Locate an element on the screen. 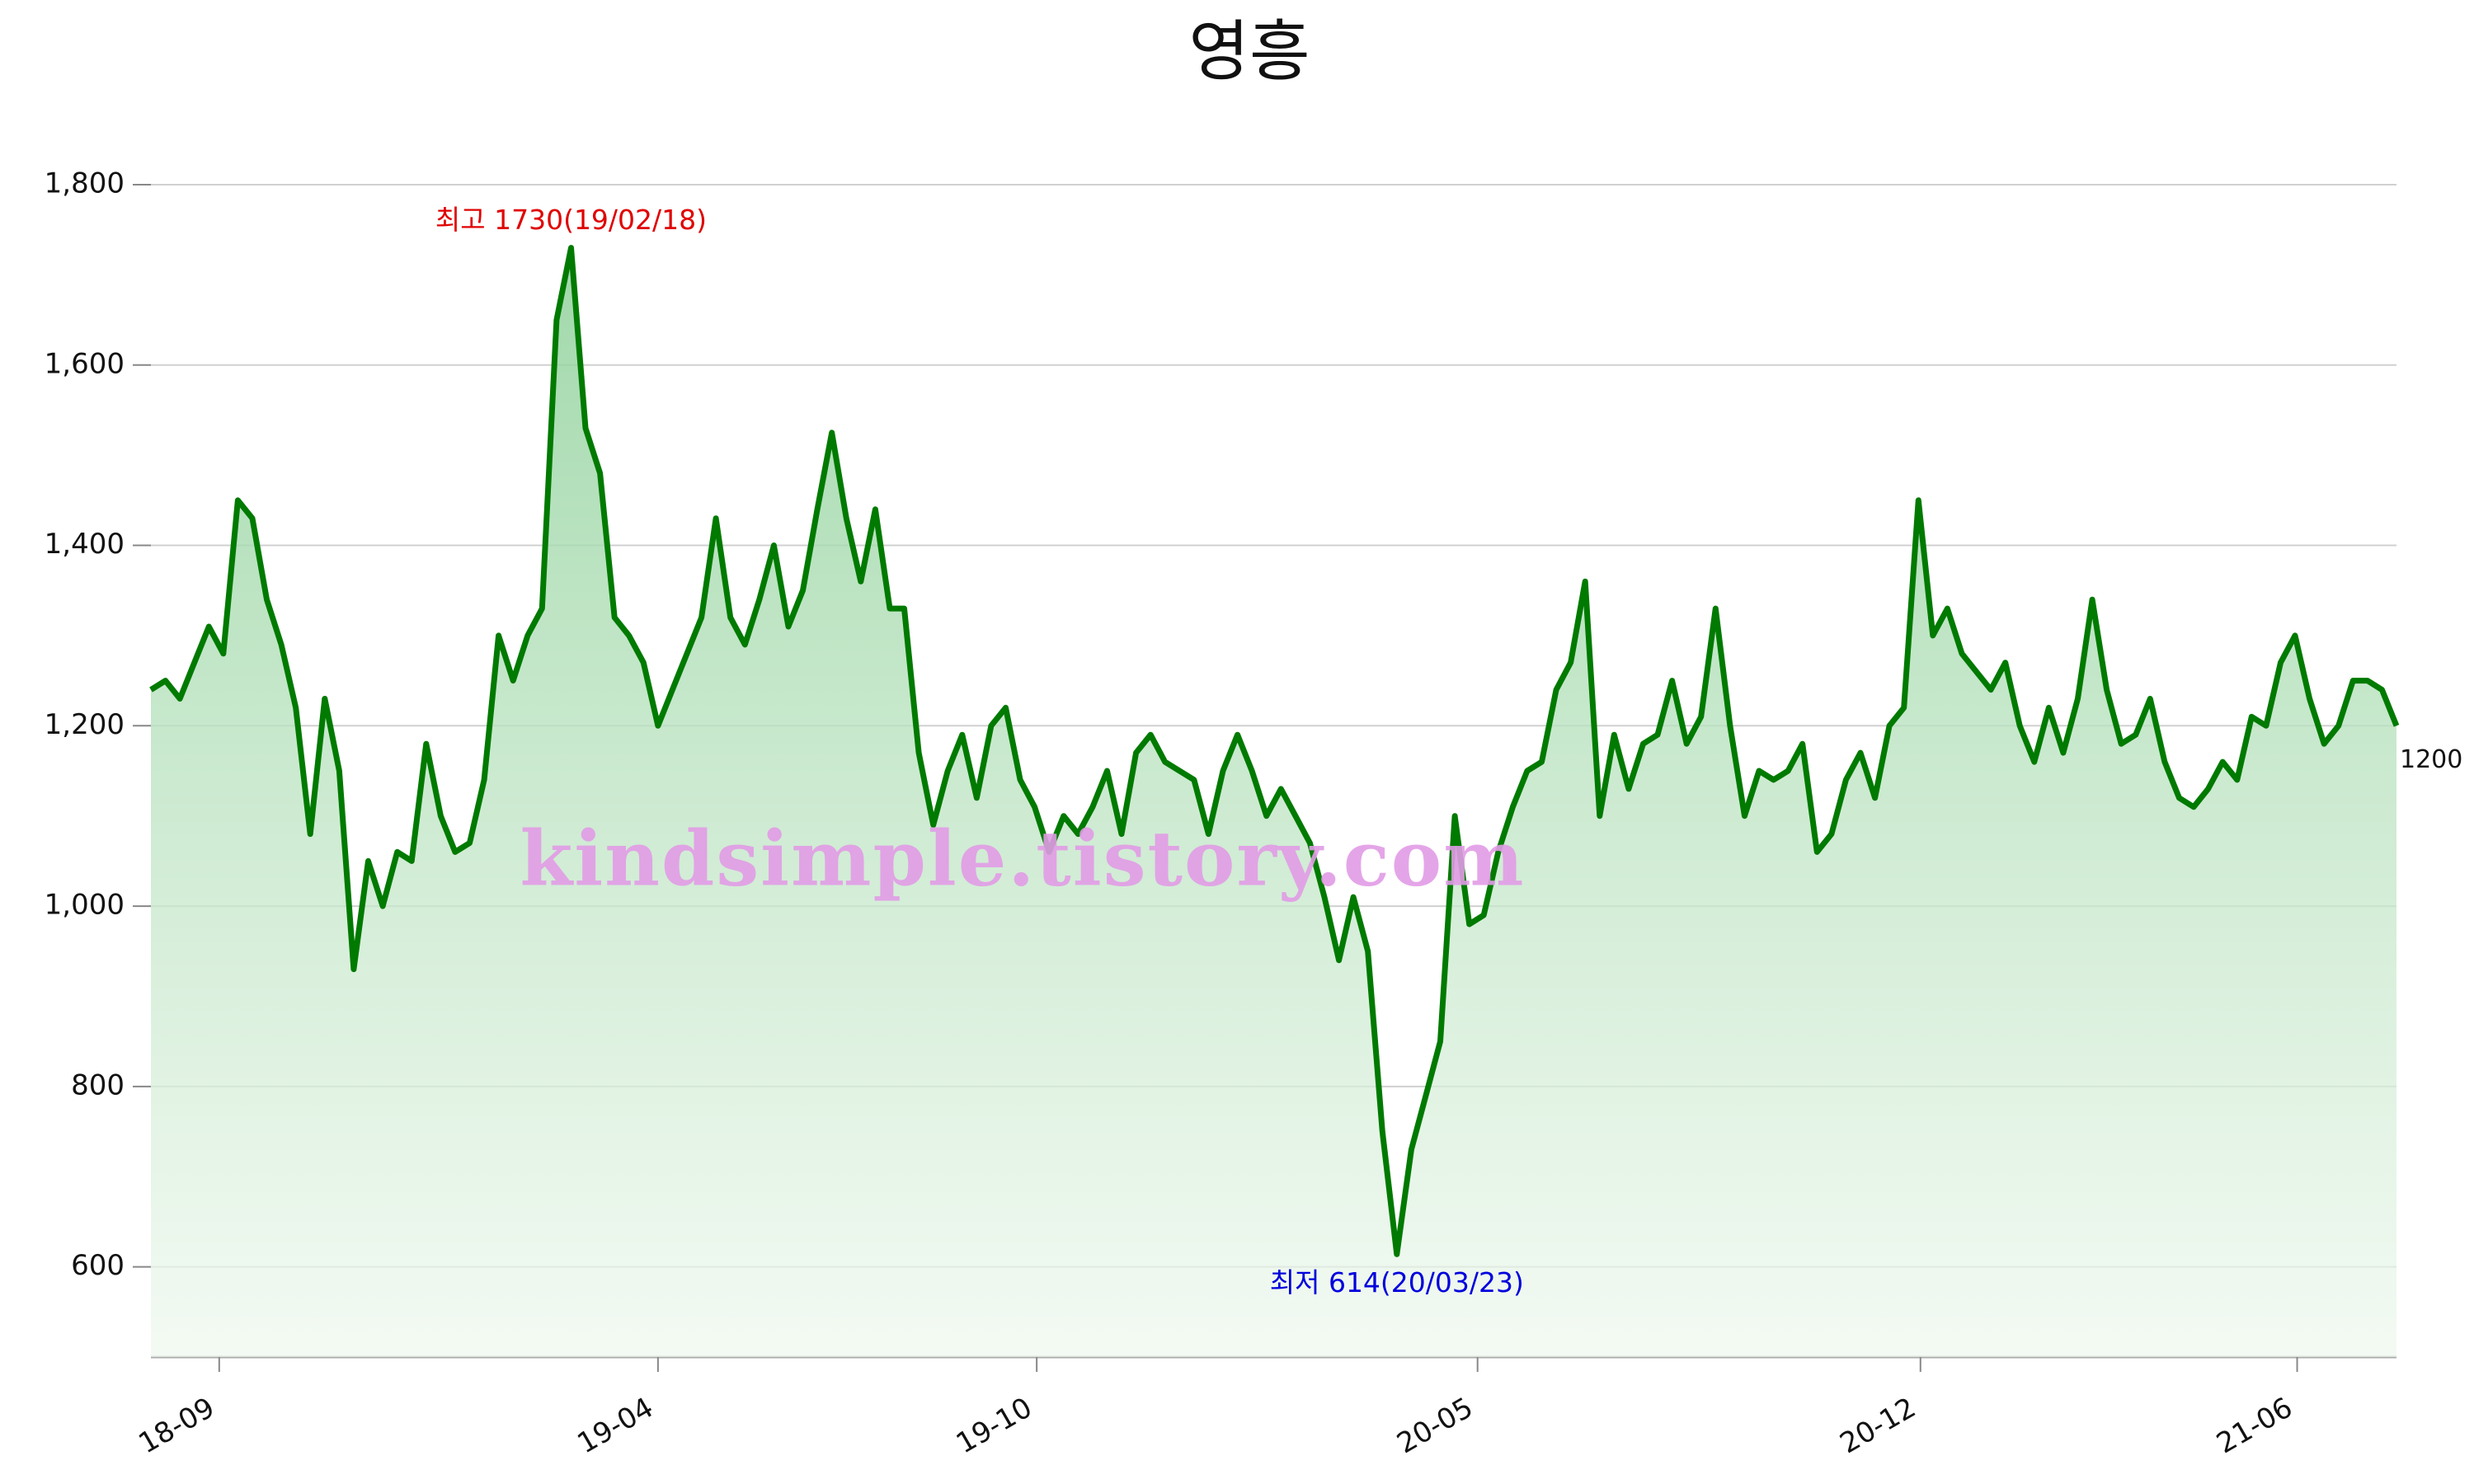  y-tick-label: 1,200 is located at coordinates (85, 724).